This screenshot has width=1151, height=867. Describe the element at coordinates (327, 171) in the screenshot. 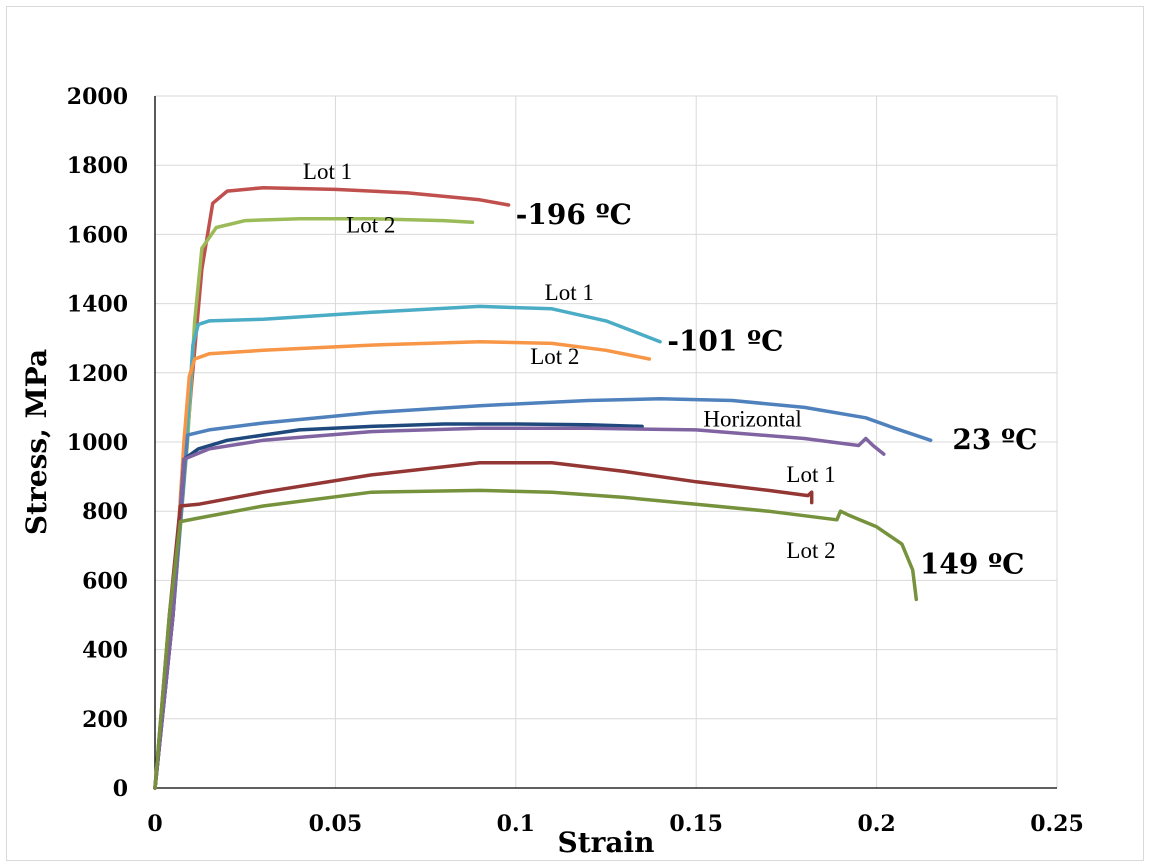

I see `series-label-1: Lot 1` at that location.